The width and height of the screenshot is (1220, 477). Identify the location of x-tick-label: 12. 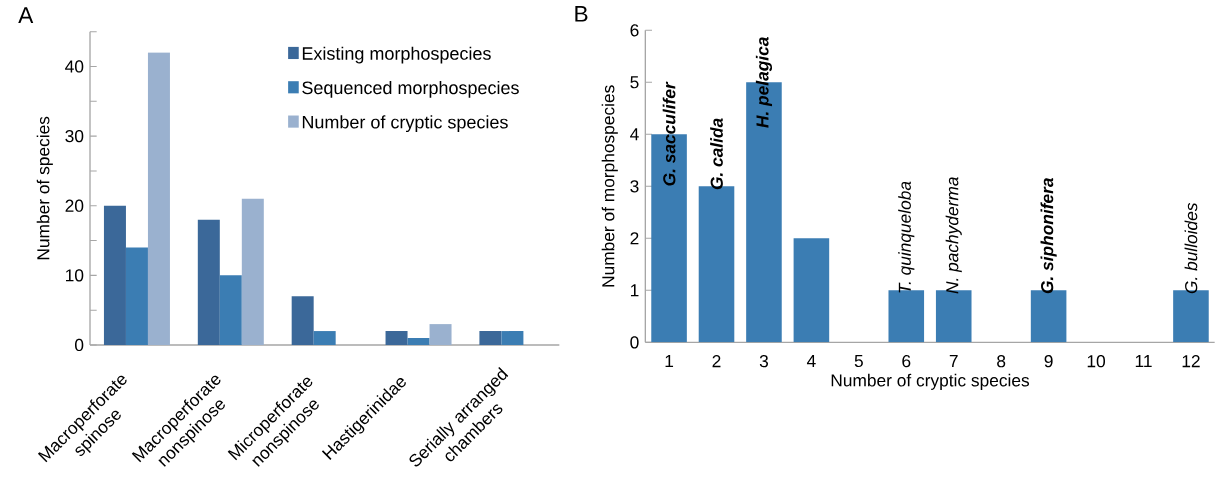
(1191, 361).